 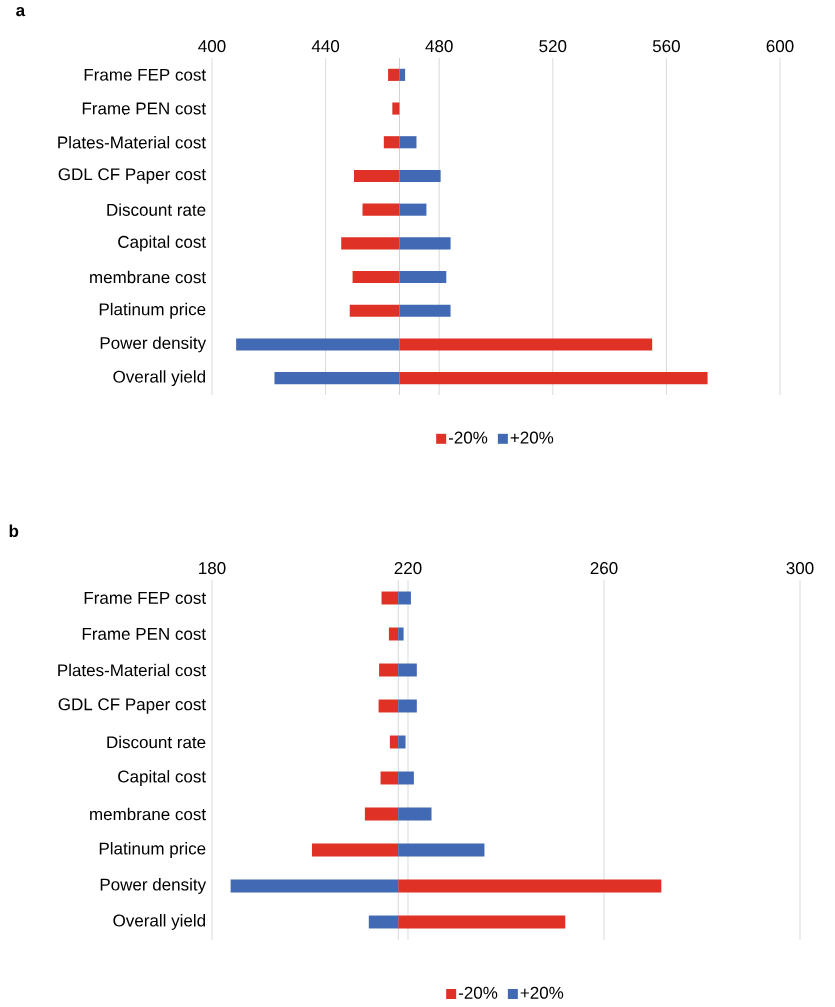 I want to click on x-tick-label: 600, so click(x=780, y=46).